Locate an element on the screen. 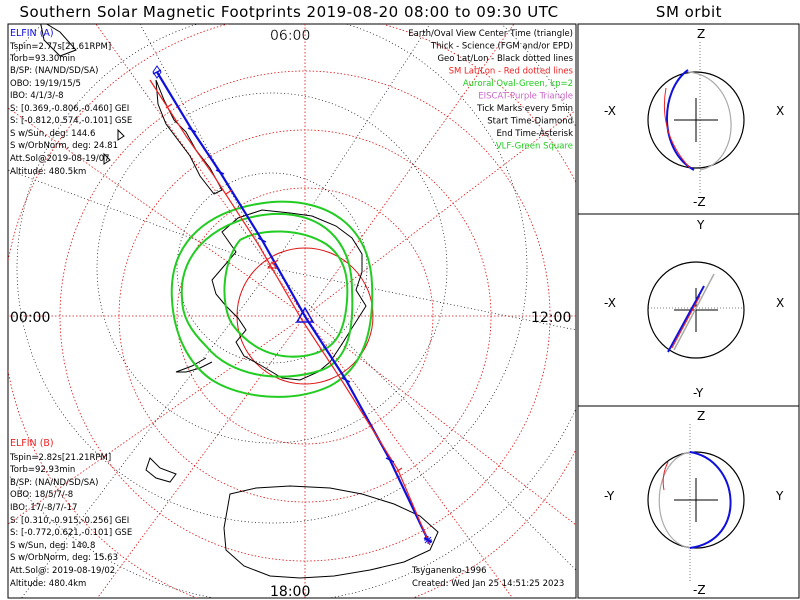 This screenshot has width=800, height=600. mlt-label-right: 12:00 is located at coordinates (551, 318).